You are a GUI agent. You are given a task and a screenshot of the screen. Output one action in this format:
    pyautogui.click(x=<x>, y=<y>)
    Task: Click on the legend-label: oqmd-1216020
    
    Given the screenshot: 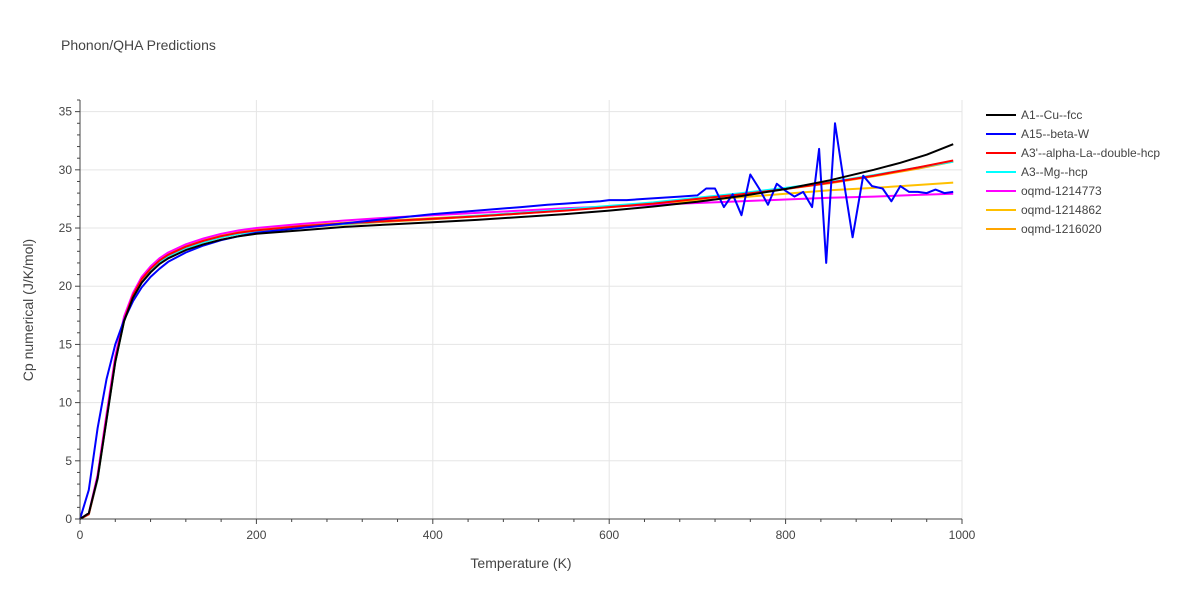 What is the action you would take?
    pyautogui.click(x=1061, y=229)
    